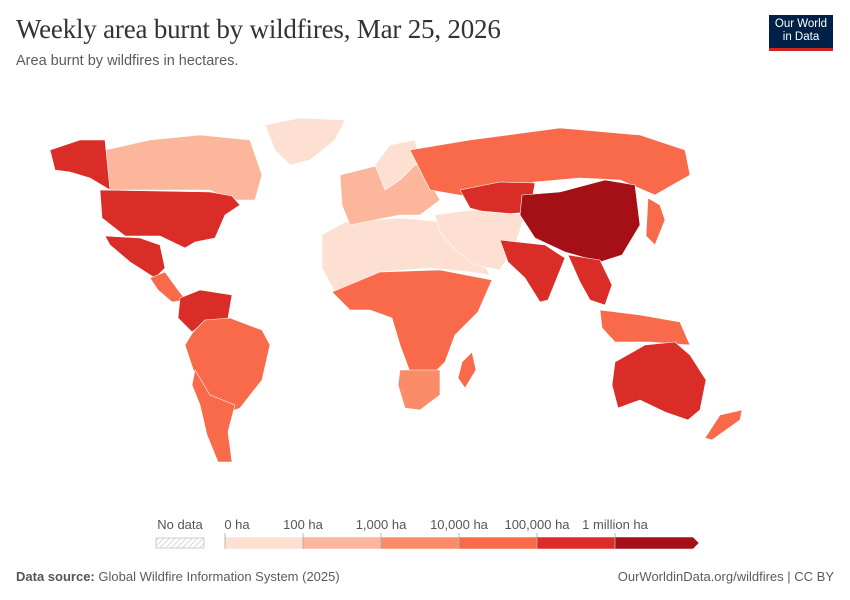 The width and height of the screenshot is (850, 600). Describe the element at coordinates (170, 219) in the screenshot. I see `country-united-states` at that location.